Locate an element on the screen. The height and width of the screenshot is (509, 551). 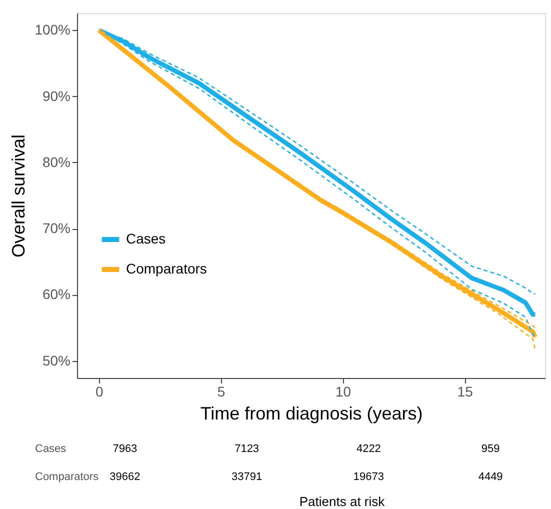
x-axis-title: Time from diagnosis (years) is located at coordinates (311, 414).